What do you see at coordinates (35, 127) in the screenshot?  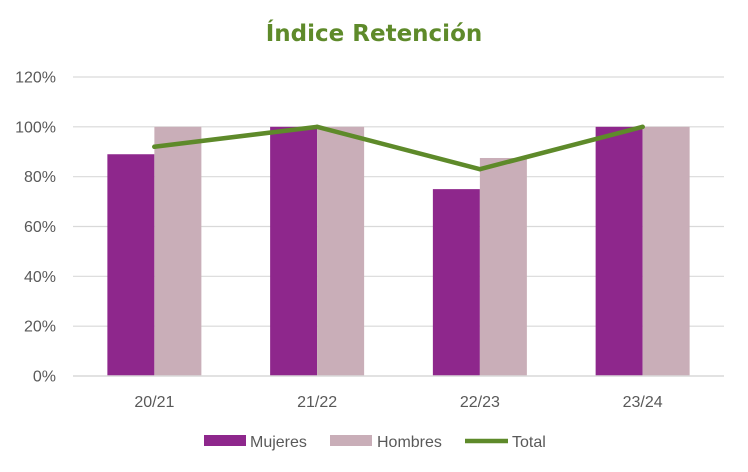 I see `y-tick-label: 100%` at bounding box center [35, 127].